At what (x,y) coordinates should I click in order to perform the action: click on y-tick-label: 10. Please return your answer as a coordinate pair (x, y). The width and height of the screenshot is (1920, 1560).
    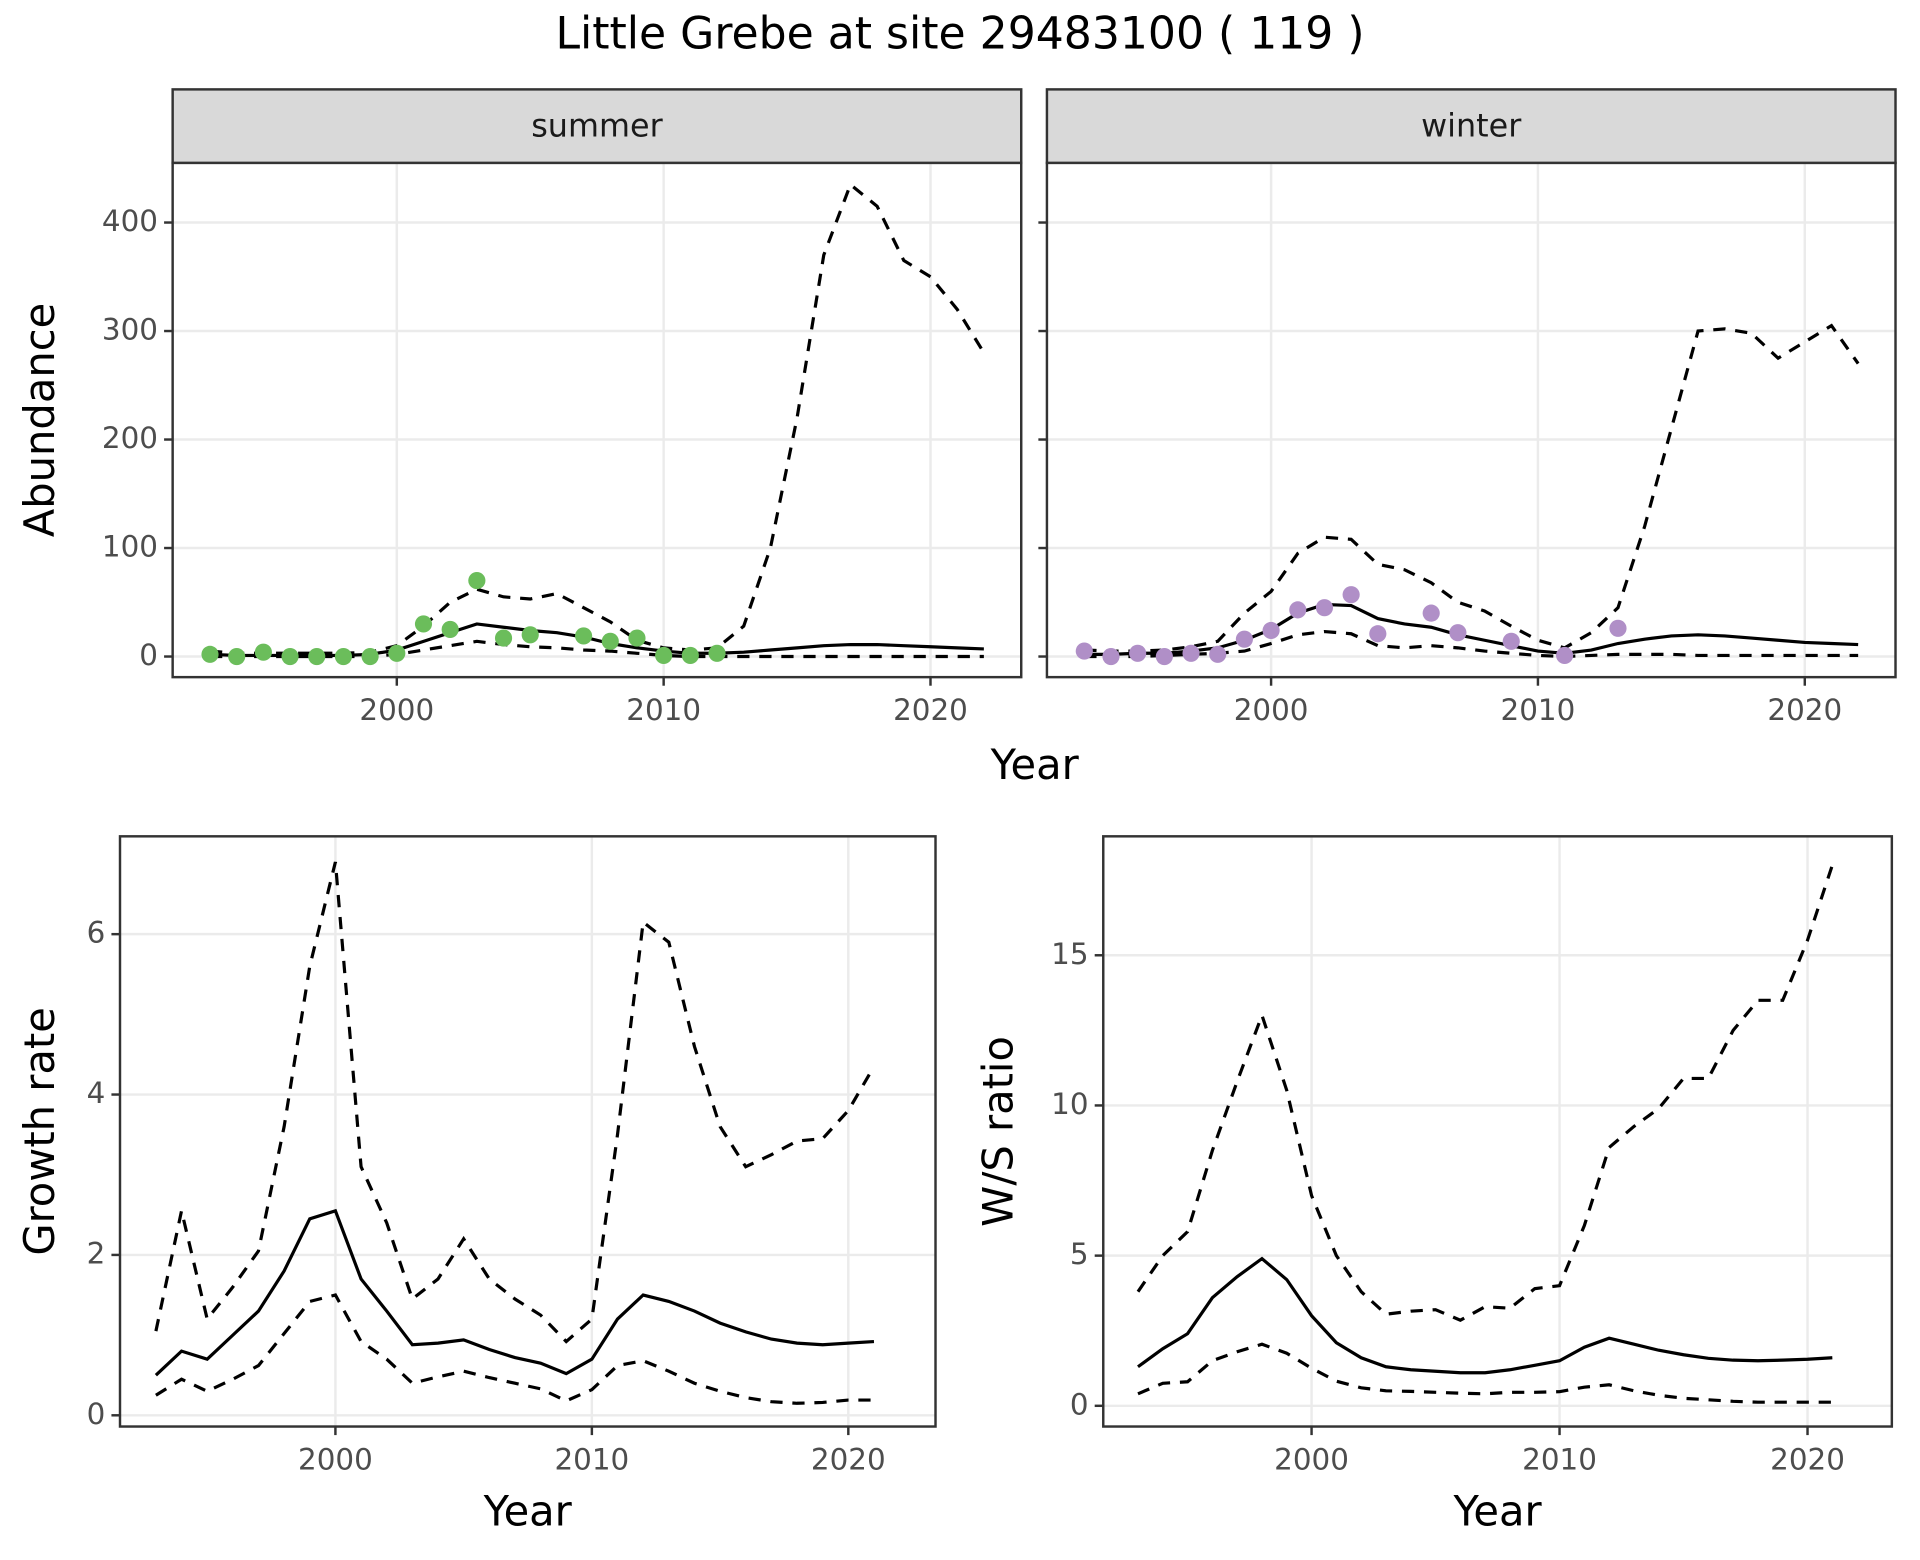
    Looking at the image, I should click on (1069, 1104).